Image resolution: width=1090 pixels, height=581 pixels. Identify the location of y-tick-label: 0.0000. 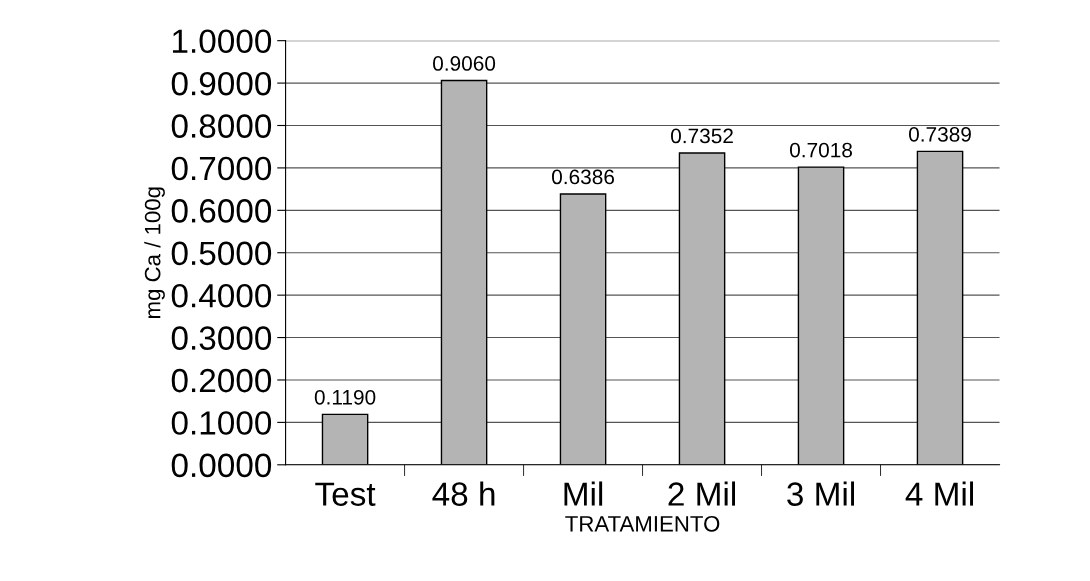
(221, 465).